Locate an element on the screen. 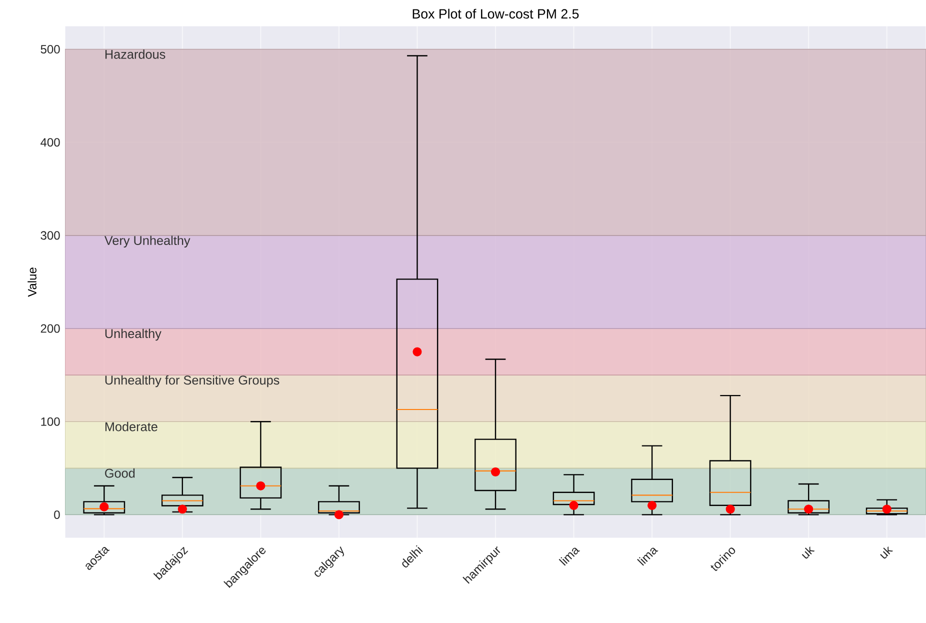 Image resolution: width=926 pixels, height=623 pixels. chart-title: Box Plot of Low-cost PM 2.5 is located at coordinates (495, 13).